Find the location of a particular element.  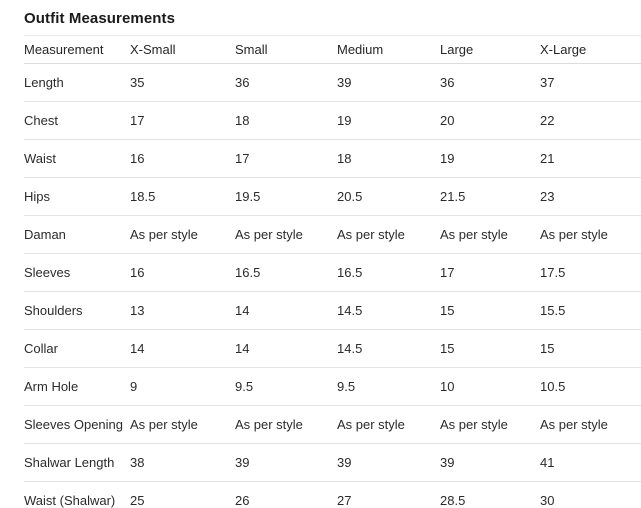

page-title: Outfit Measurements is located at coordinates (100, 18).